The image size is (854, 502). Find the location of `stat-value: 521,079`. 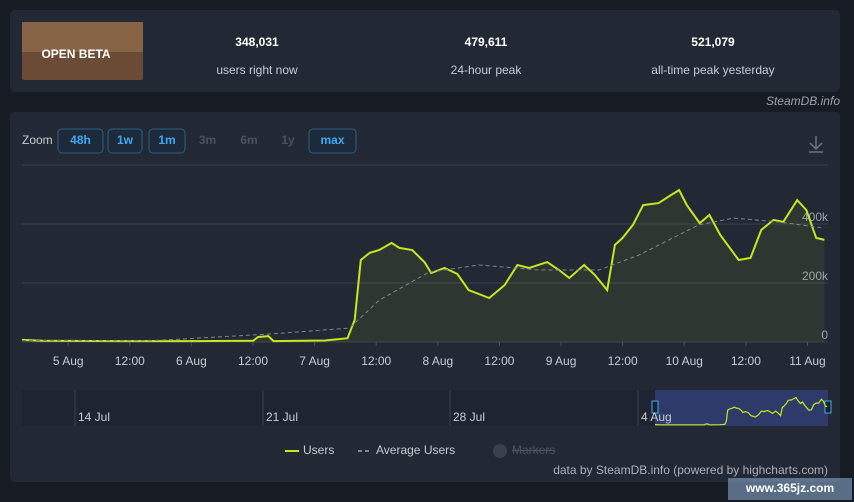

stat-value: 521,079 is located at coordinates (713, 42).